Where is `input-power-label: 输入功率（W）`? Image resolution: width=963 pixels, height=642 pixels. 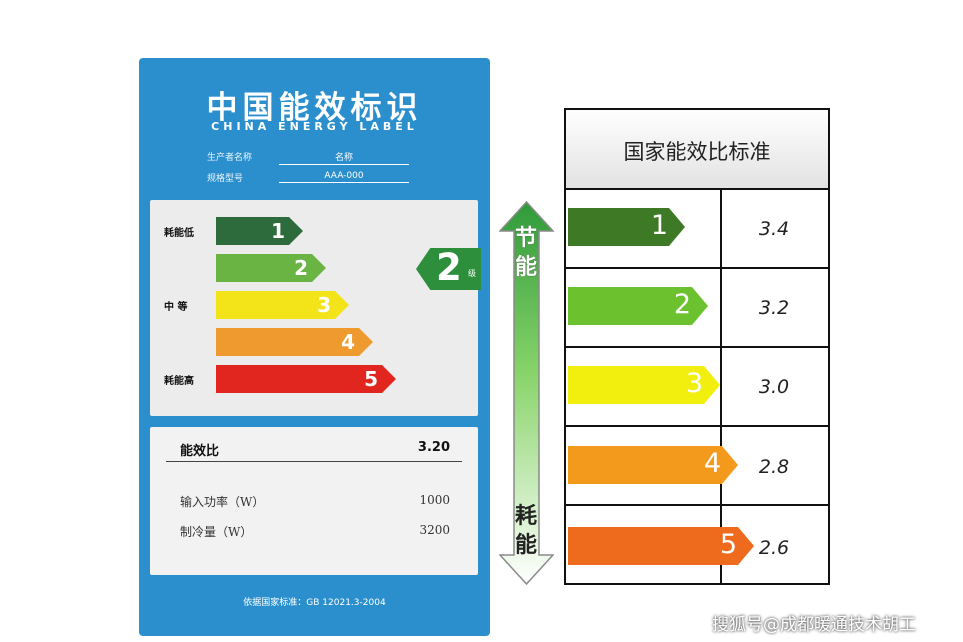
input-power-label: 输入功率（W） is located at coordinates (222, 502).